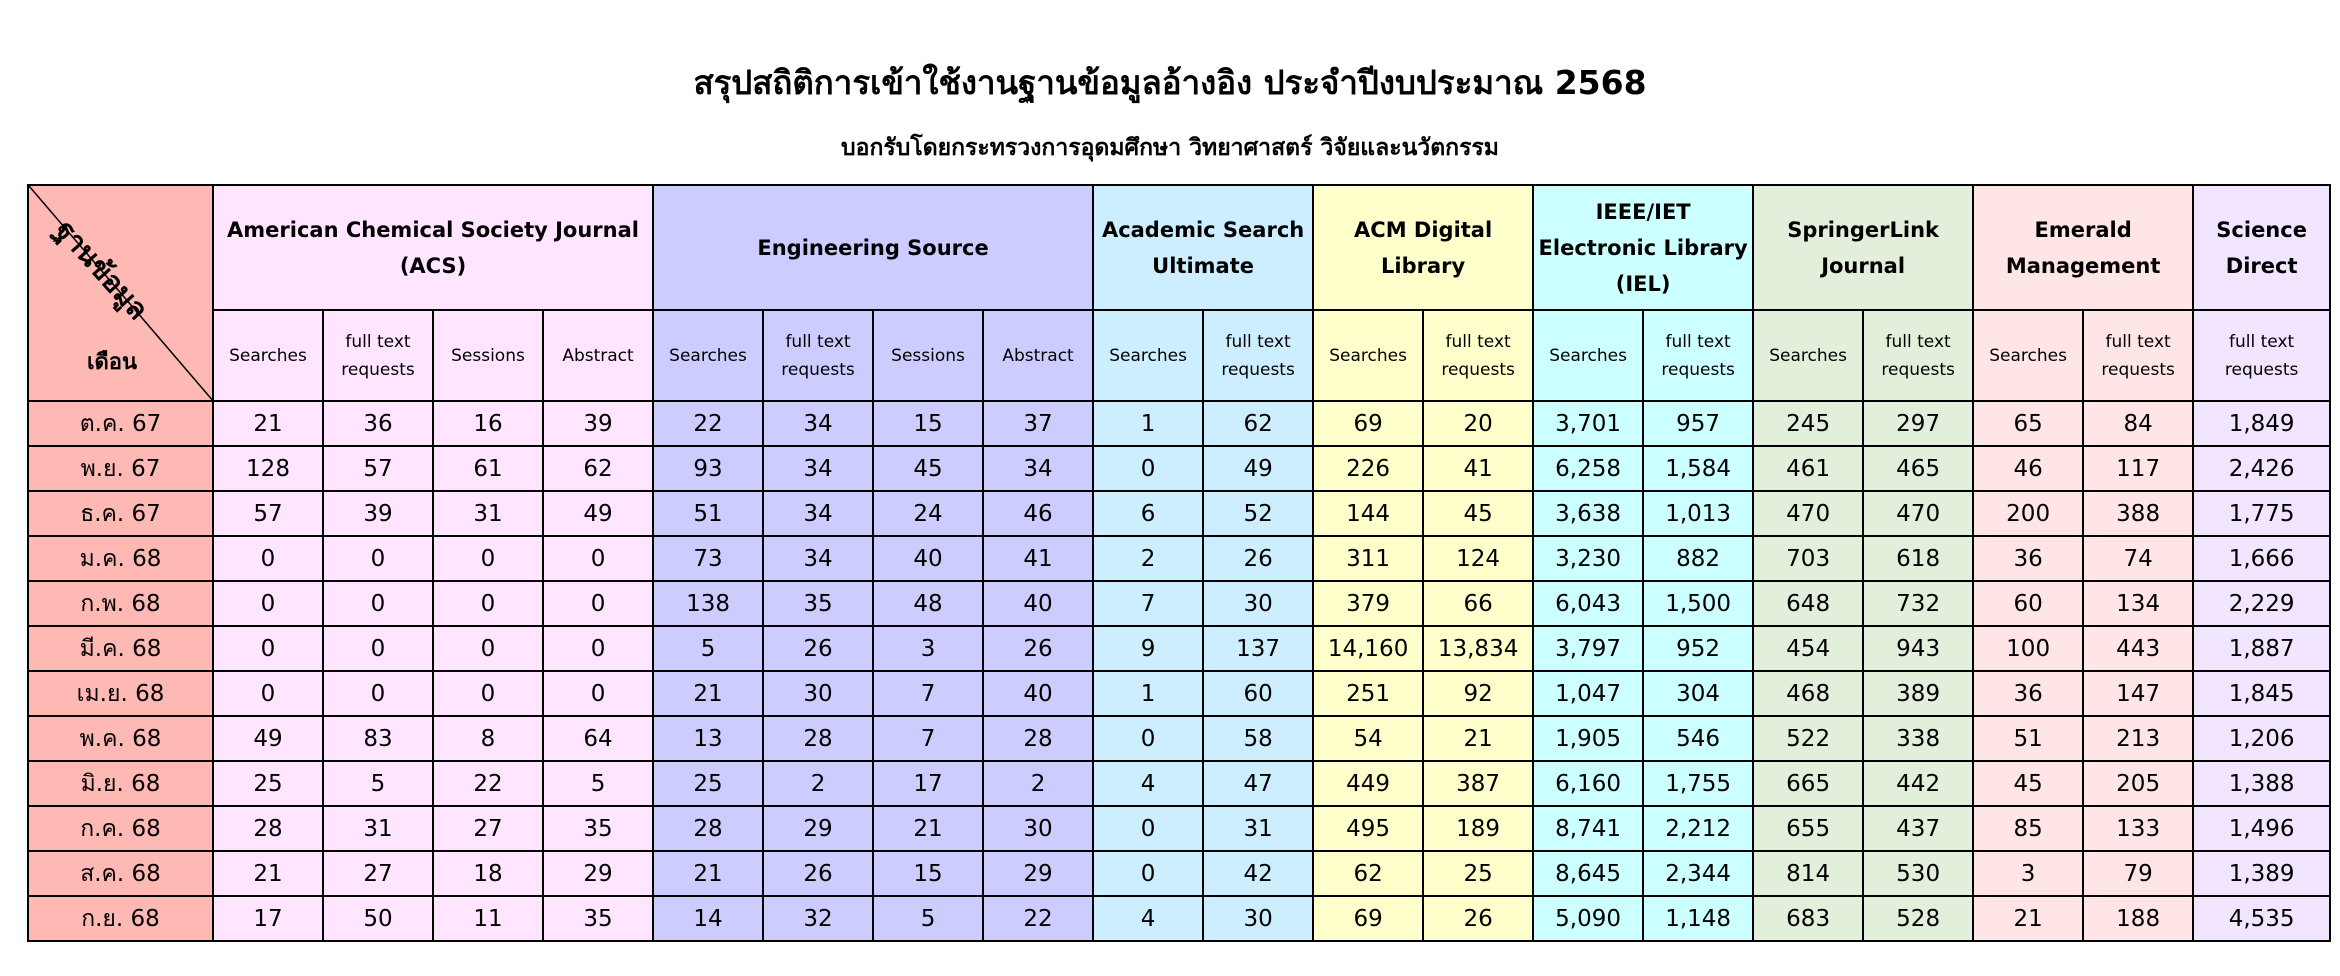 Image resolution: width=2340 pixels, height=976 pixels. I want to click on metric-header: Searches, so click(1808, 355).